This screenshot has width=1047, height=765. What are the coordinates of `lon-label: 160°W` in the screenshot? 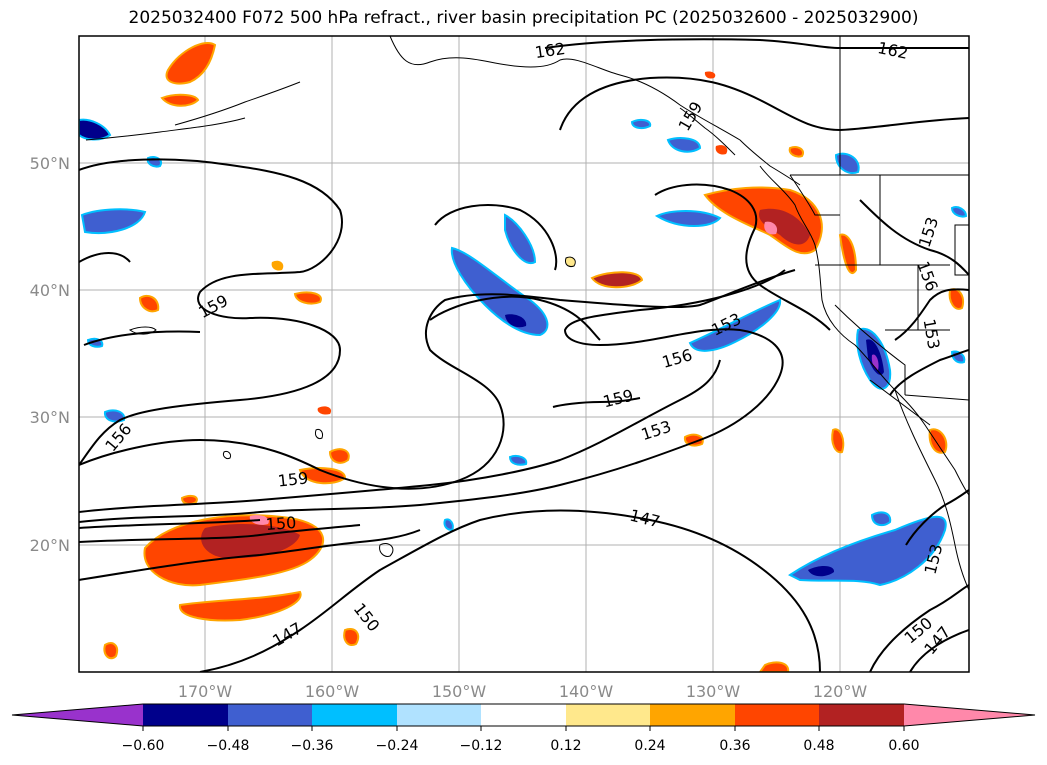 It's located at (332, 691).